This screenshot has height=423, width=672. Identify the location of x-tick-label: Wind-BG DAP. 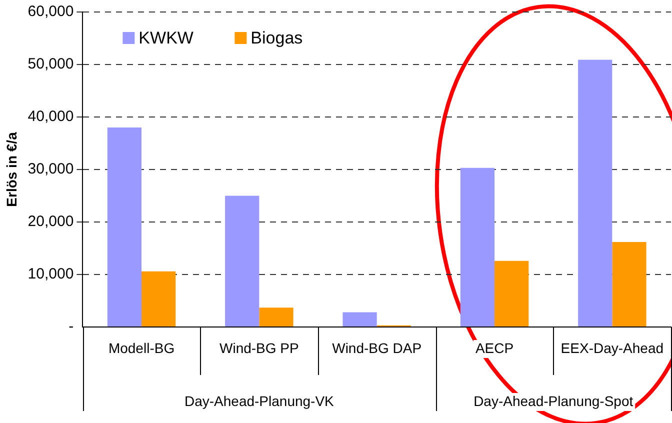
(377, 348).